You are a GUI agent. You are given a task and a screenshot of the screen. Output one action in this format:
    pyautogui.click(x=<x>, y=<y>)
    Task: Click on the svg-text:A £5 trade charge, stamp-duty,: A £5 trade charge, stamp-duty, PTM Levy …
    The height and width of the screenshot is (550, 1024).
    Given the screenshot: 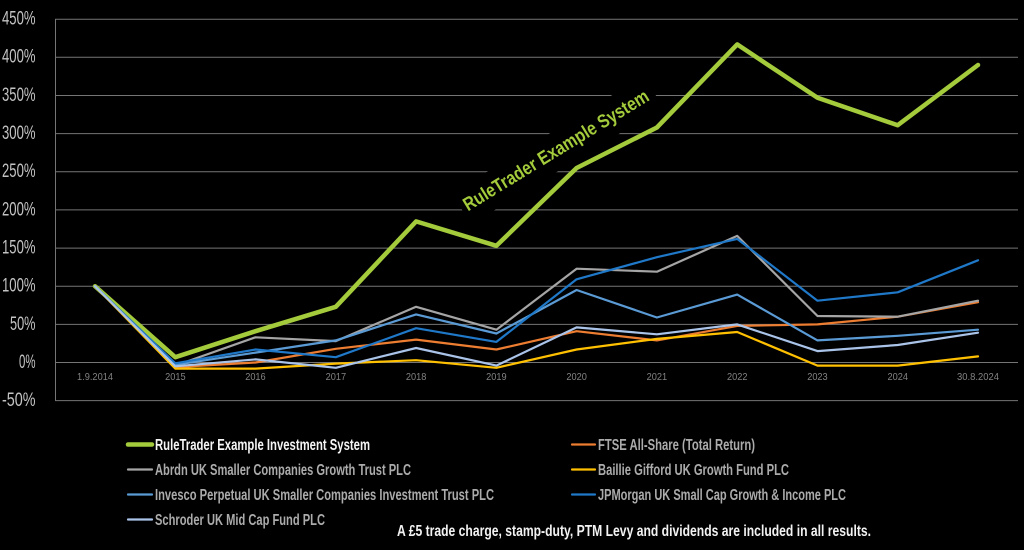 What is the action you would take?
    pyautogui.click(x=634, y=531)
    